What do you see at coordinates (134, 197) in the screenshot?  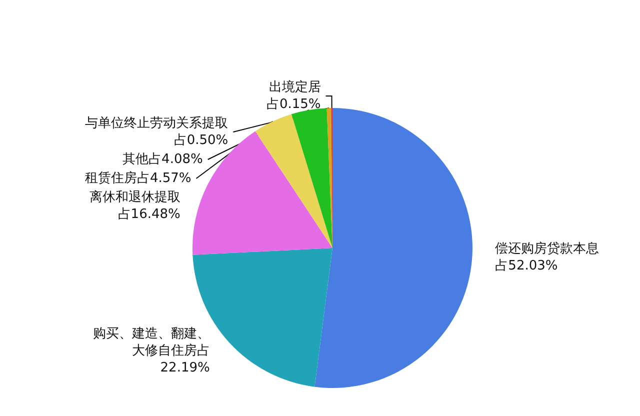 I see `slice-label: 离休和退休提取` at bounding box center [134, 197].